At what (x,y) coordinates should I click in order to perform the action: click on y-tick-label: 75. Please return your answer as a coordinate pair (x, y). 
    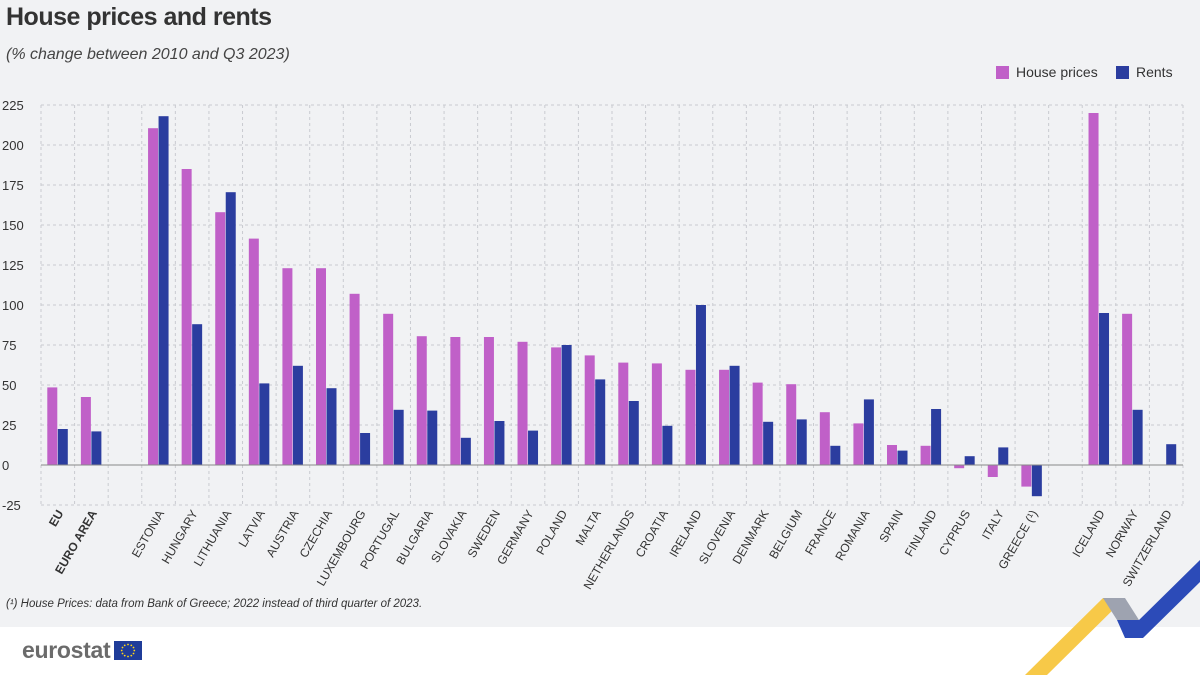
    Looking at the image, I should click on (9, 345).